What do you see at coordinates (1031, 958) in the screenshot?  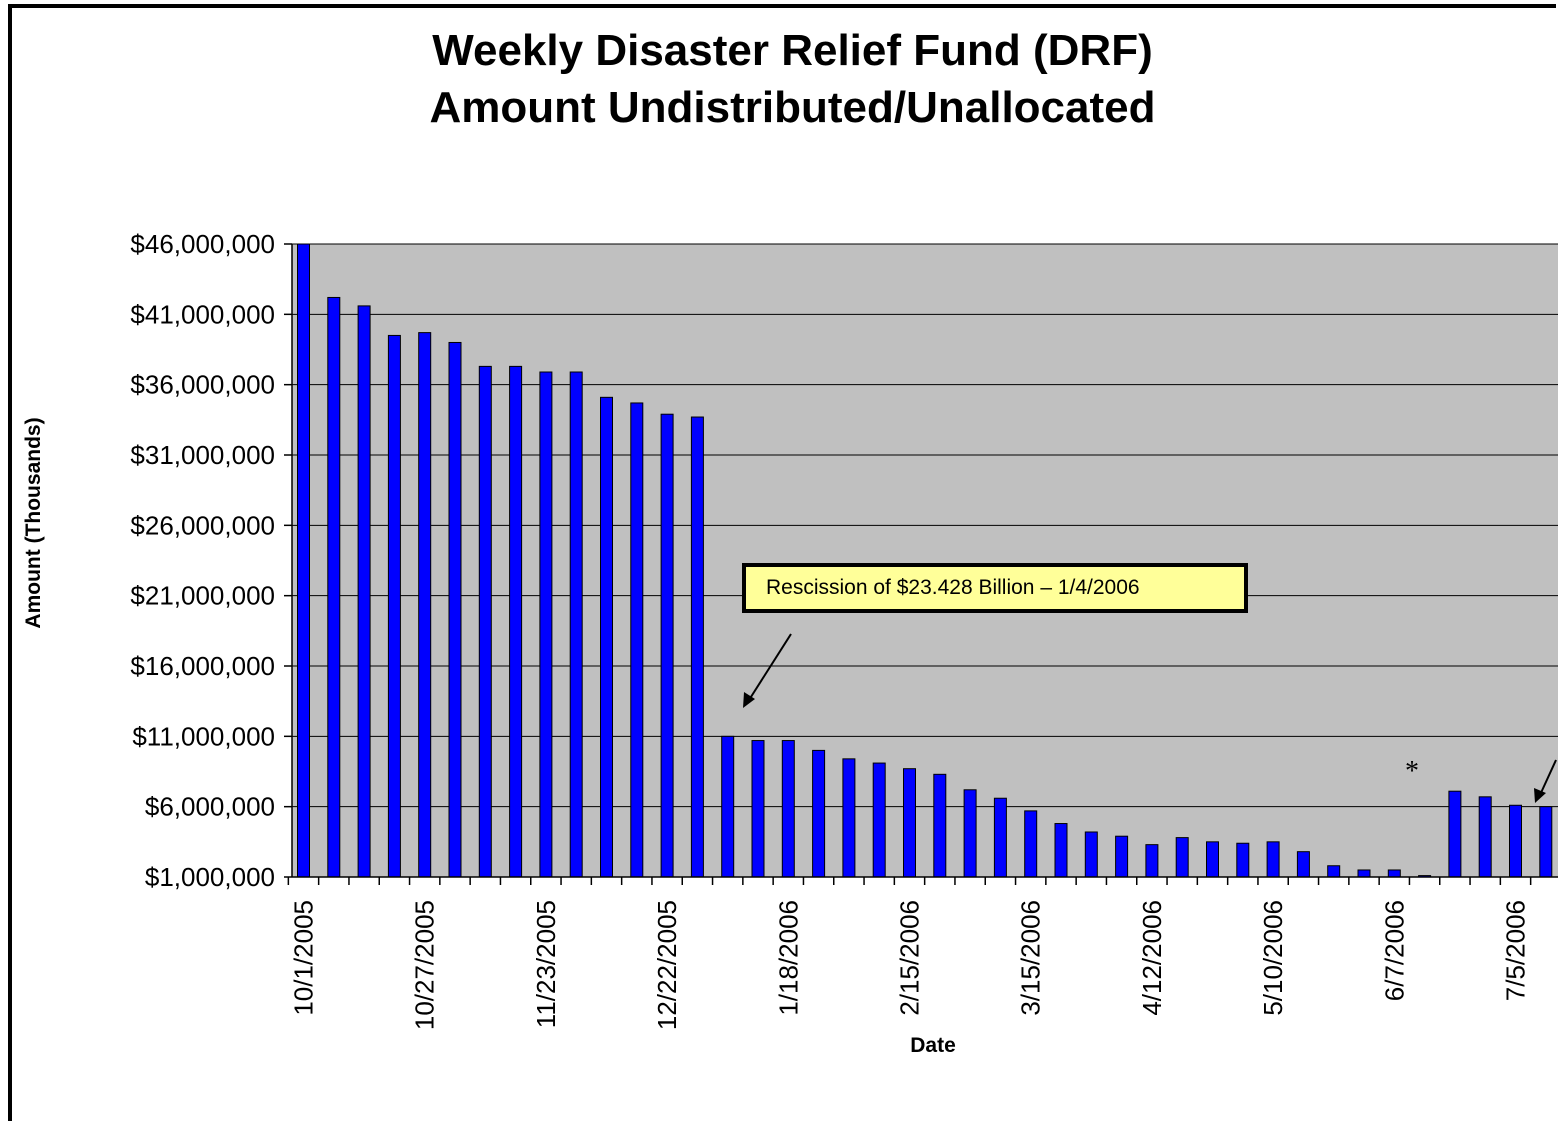 I see `x-tick-label: 3/15/2006` at bounding box center [1031, 958].